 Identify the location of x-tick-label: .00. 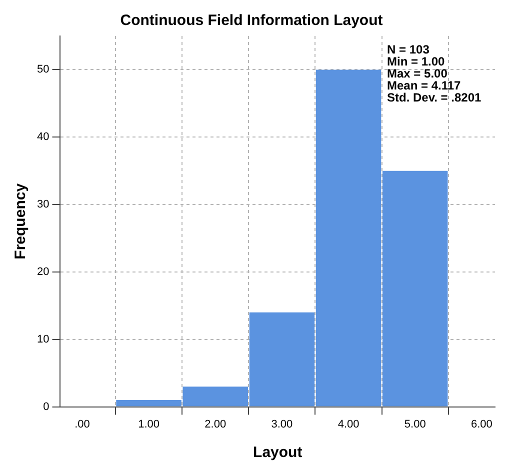
(82, 424).